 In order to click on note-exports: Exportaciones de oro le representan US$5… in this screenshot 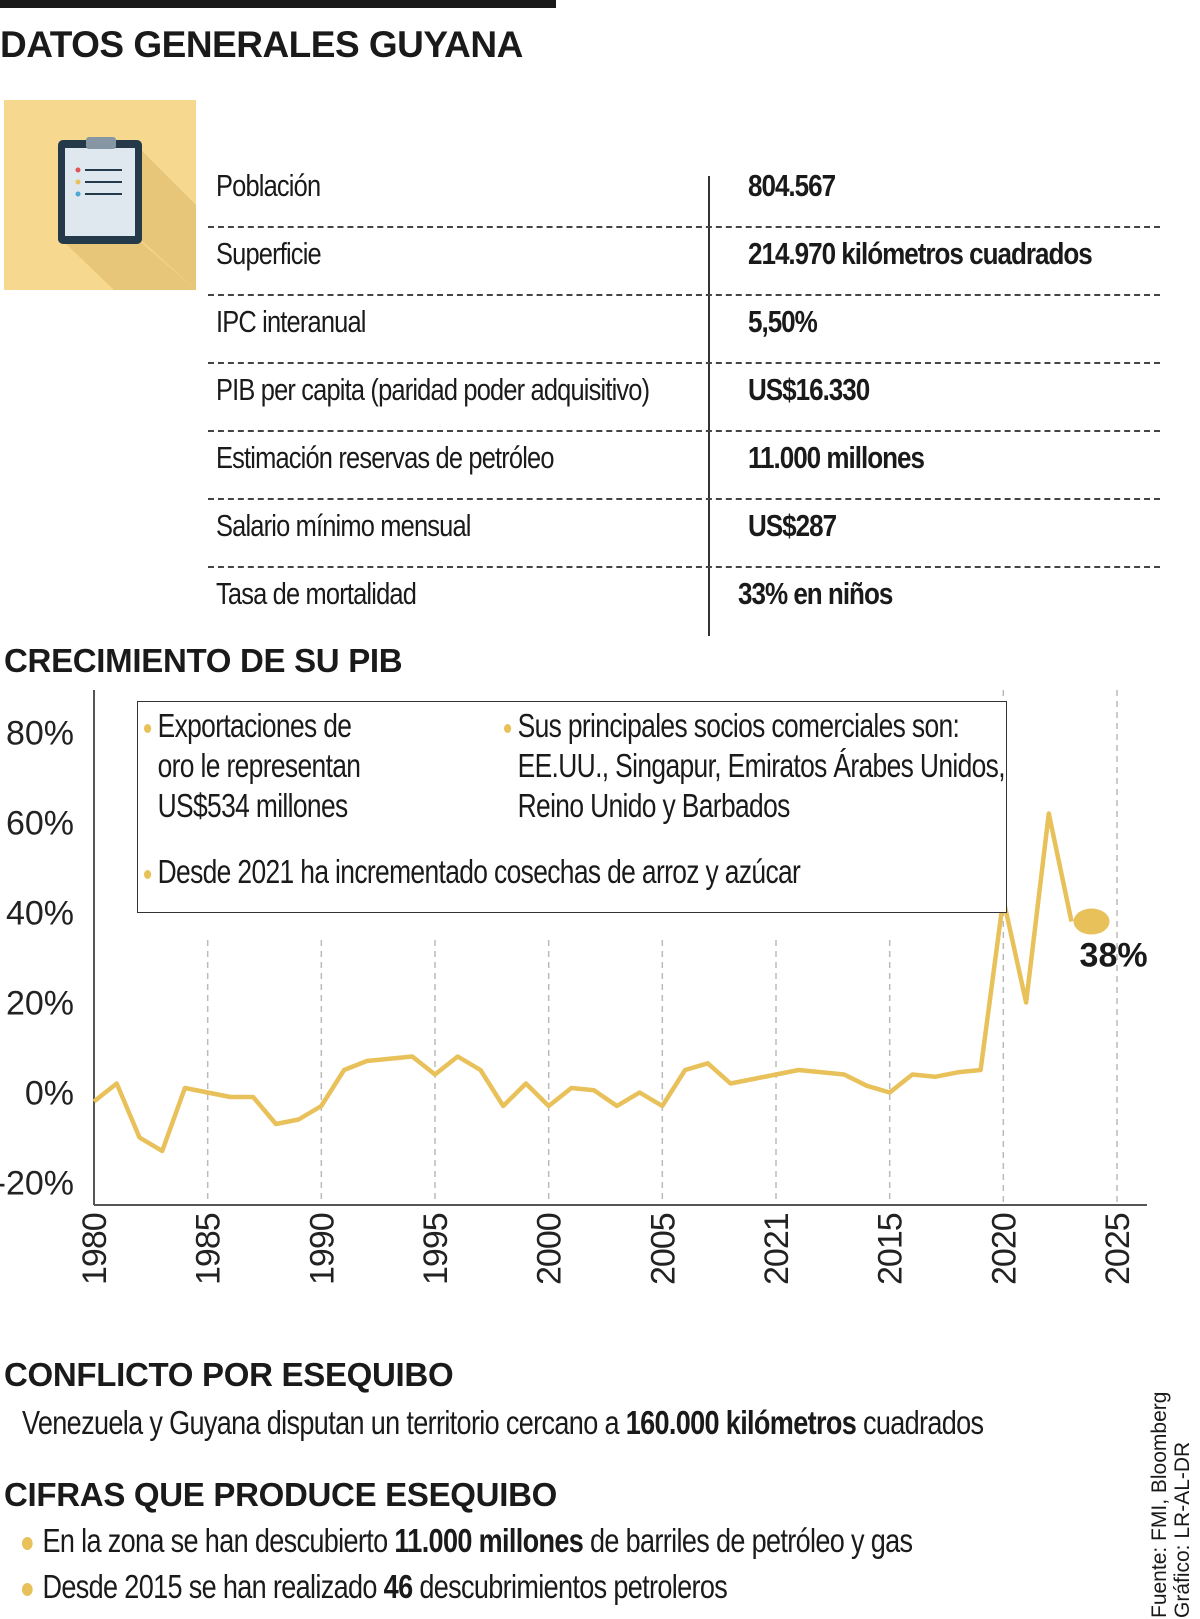, I will do `click(252, 766)`.